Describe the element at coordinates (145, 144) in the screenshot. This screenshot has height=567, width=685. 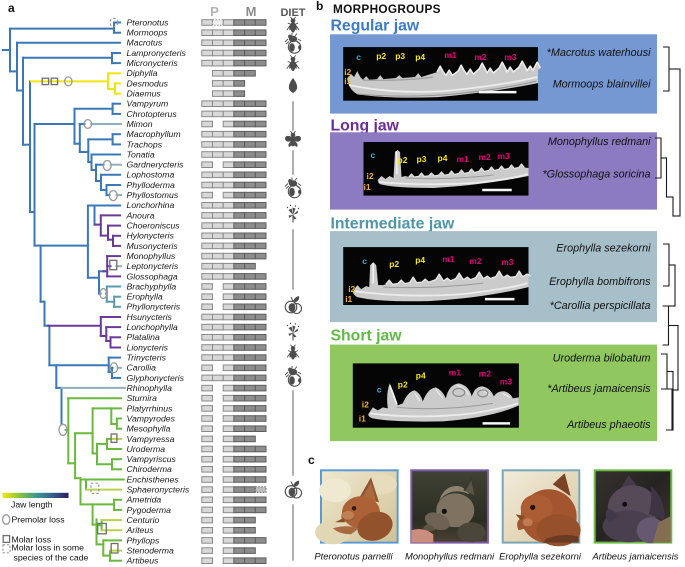
I see `svg-text: Trachops` at that location.